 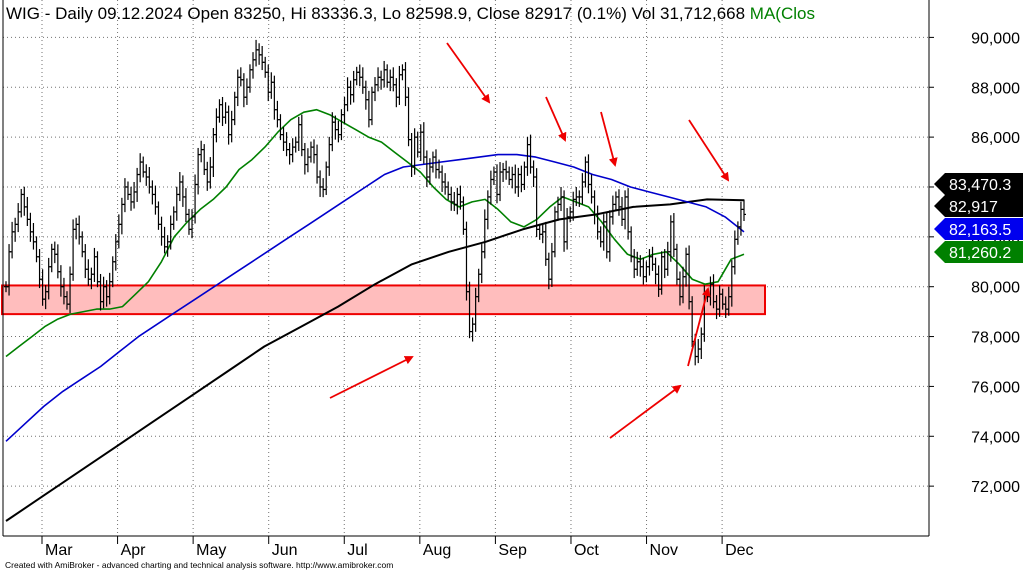 I want to click on y-tick-label: 80,000, so click(x=995, y=288).